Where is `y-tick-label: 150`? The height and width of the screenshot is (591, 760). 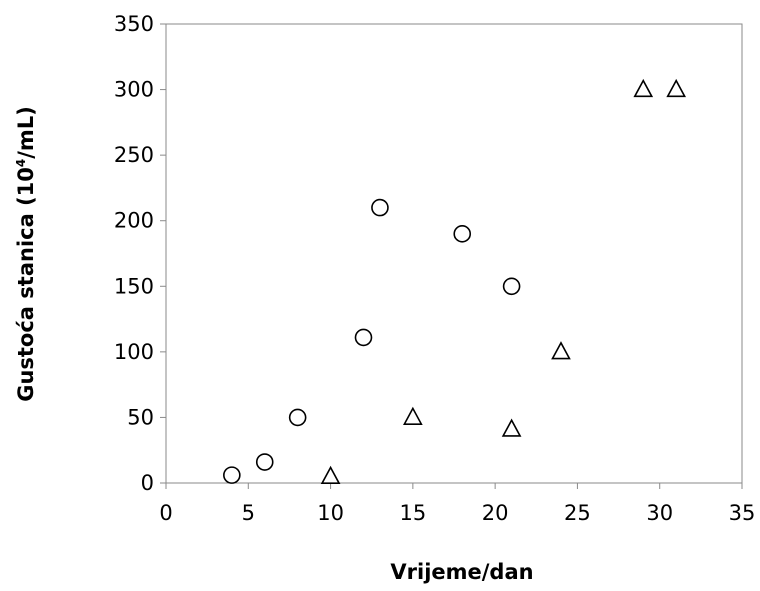 y-tick-label: 150 is located at coordinates (134, 286).